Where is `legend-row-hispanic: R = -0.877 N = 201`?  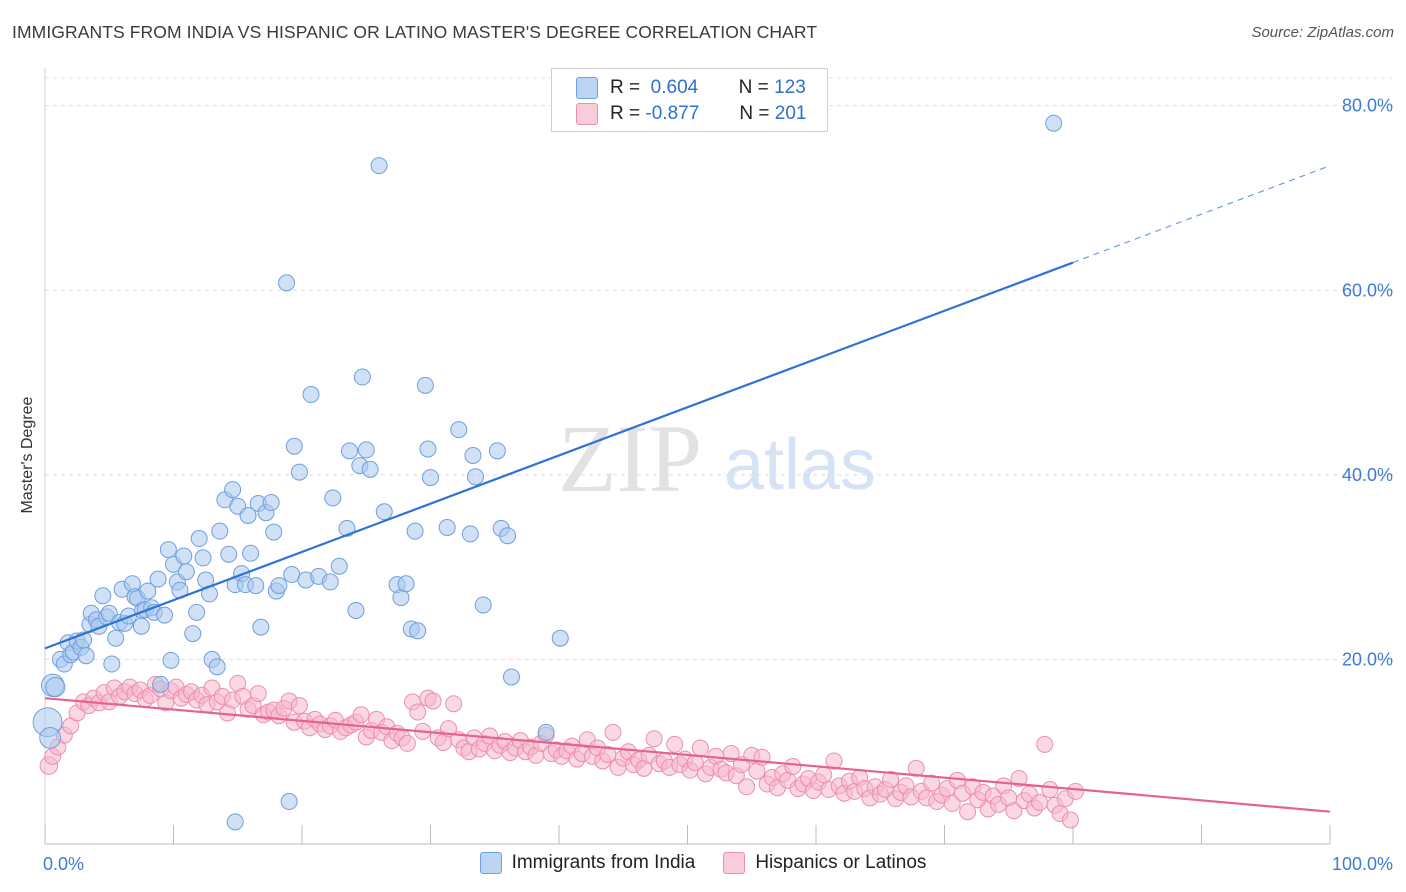
legend-row-hispanic: R = -0.877 N = 201 is located at coordinates (691, 114).